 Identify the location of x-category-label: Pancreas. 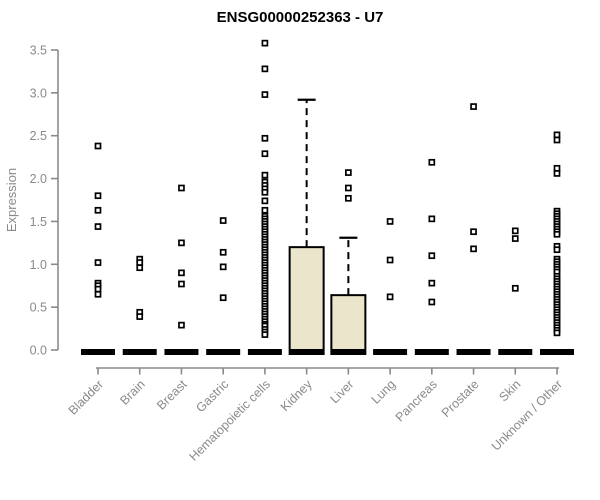
(416, 400).